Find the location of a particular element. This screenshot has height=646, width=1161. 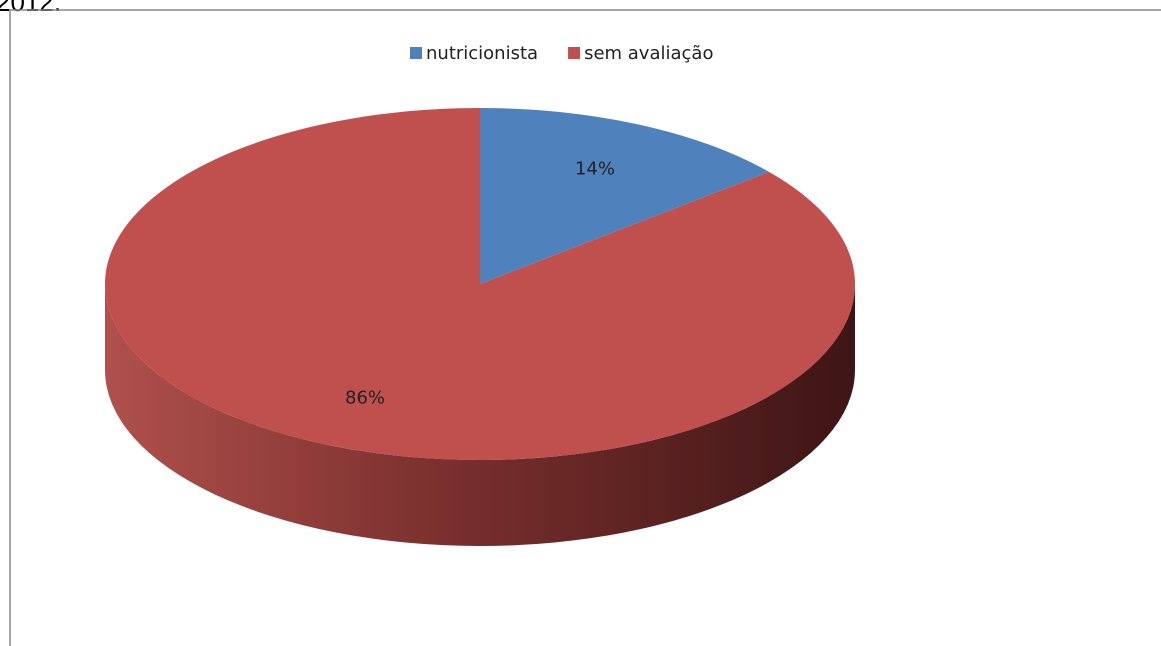

legend-label: sem avaliação is located at coordinates (648, 53).